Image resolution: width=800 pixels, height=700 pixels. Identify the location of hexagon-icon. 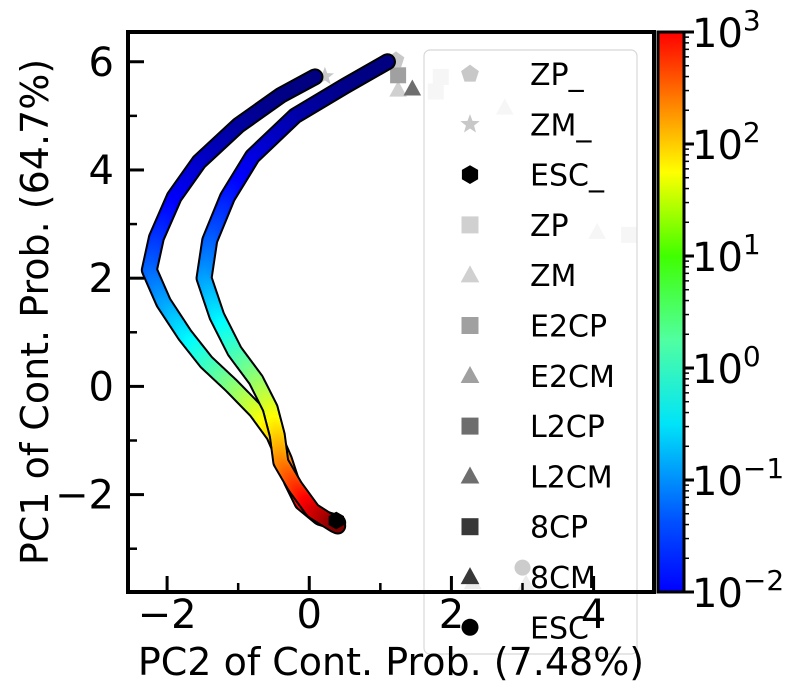
(470, 174).